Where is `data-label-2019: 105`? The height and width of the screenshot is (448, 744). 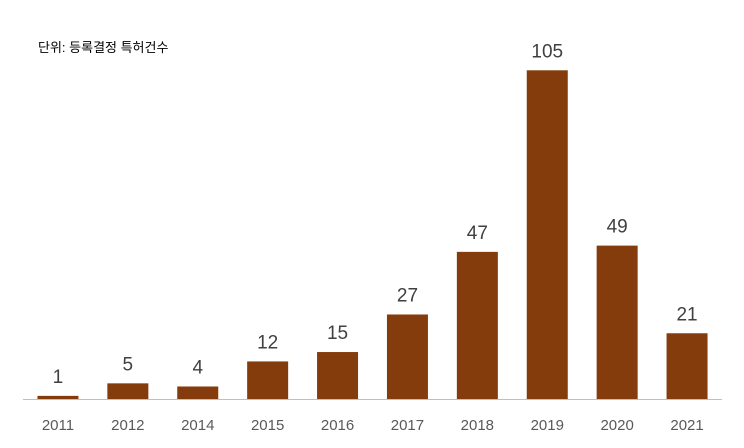 data-label-2019: 105 is located at coordinates (547, 51).